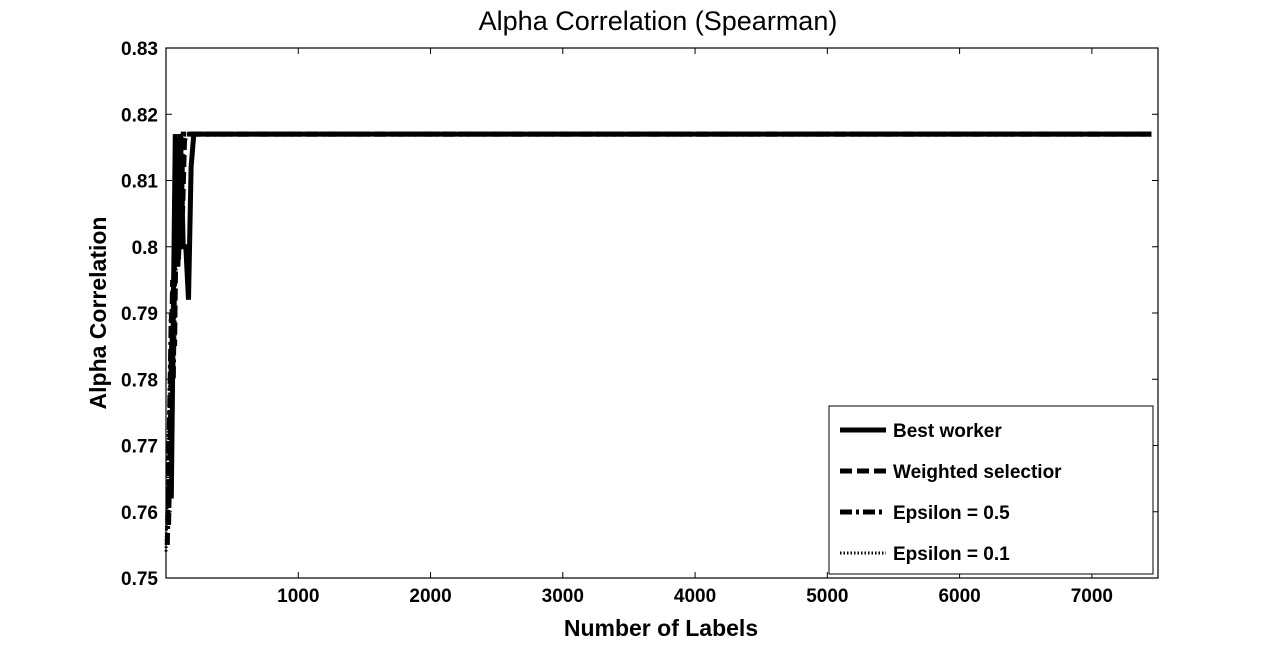 The height and width of the screenshot is (651, 1280). Describe the element at coordinates (951, 513) in the screenshot. I see `legend-label: Epsilon = 0.5` at that location.